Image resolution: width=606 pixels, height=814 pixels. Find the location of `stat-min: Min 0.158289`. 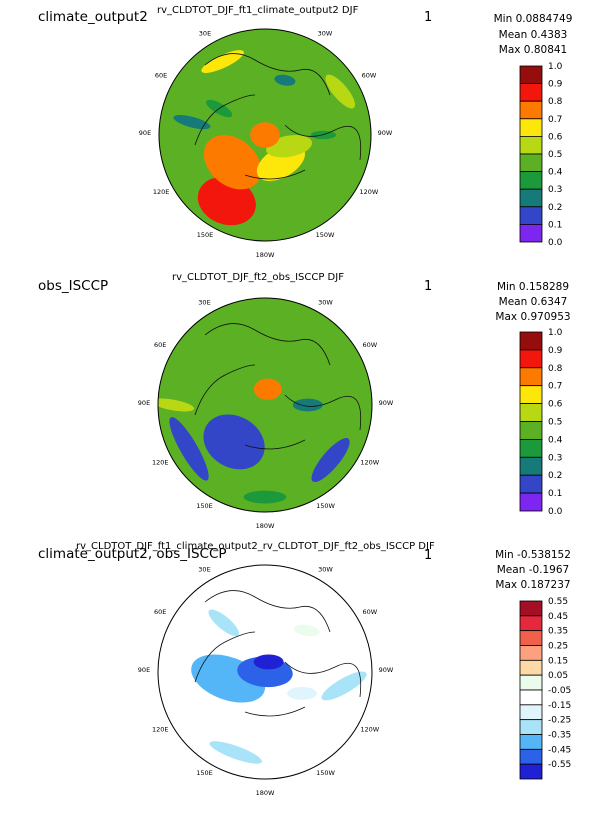

stat-min: Min 0.158289 is located at coordinates (533, 287).